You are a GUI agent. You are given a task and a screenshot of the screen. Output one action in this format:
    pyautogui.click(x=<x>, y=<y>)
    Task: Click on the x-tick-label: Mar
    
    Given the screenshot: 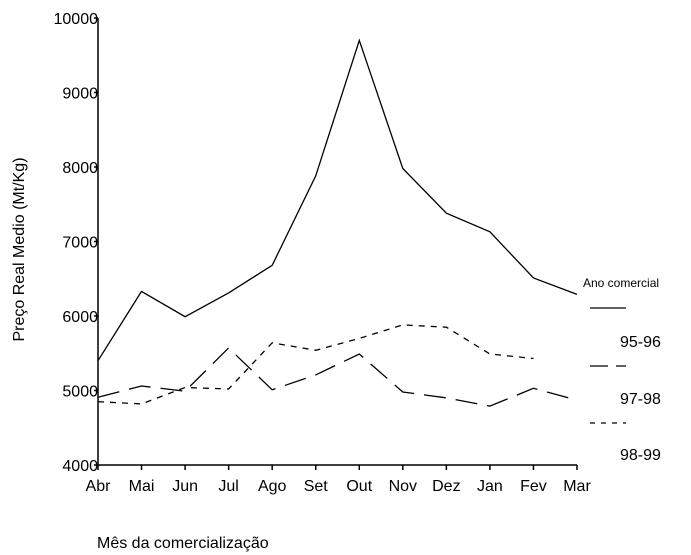 What is the action you would take?
    pyautogui.click(x=577, y=486)
    